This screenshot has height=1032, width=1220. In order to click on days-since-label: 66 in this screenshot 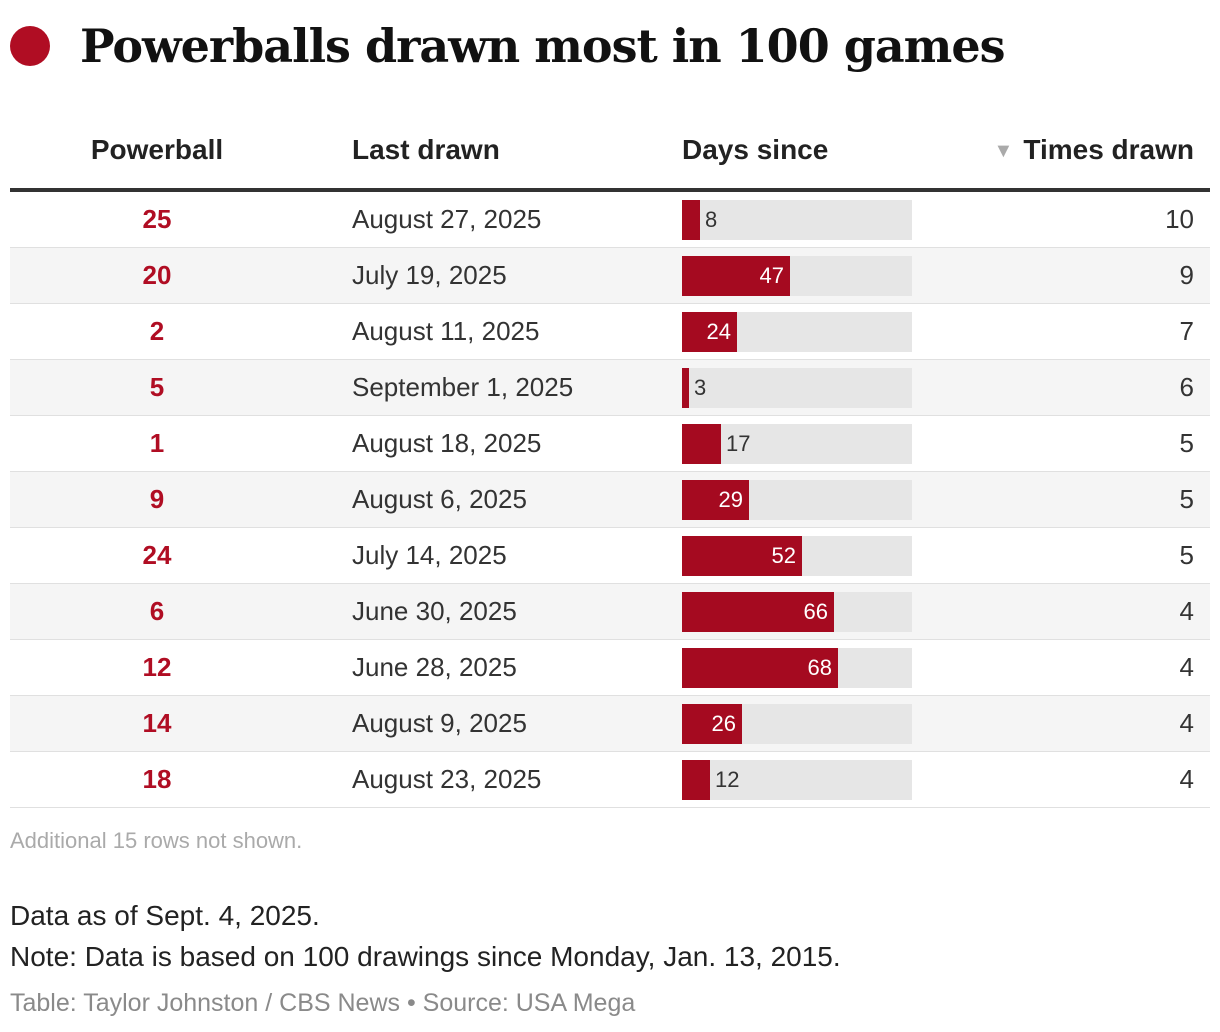, I will do `click(815, 611)`.